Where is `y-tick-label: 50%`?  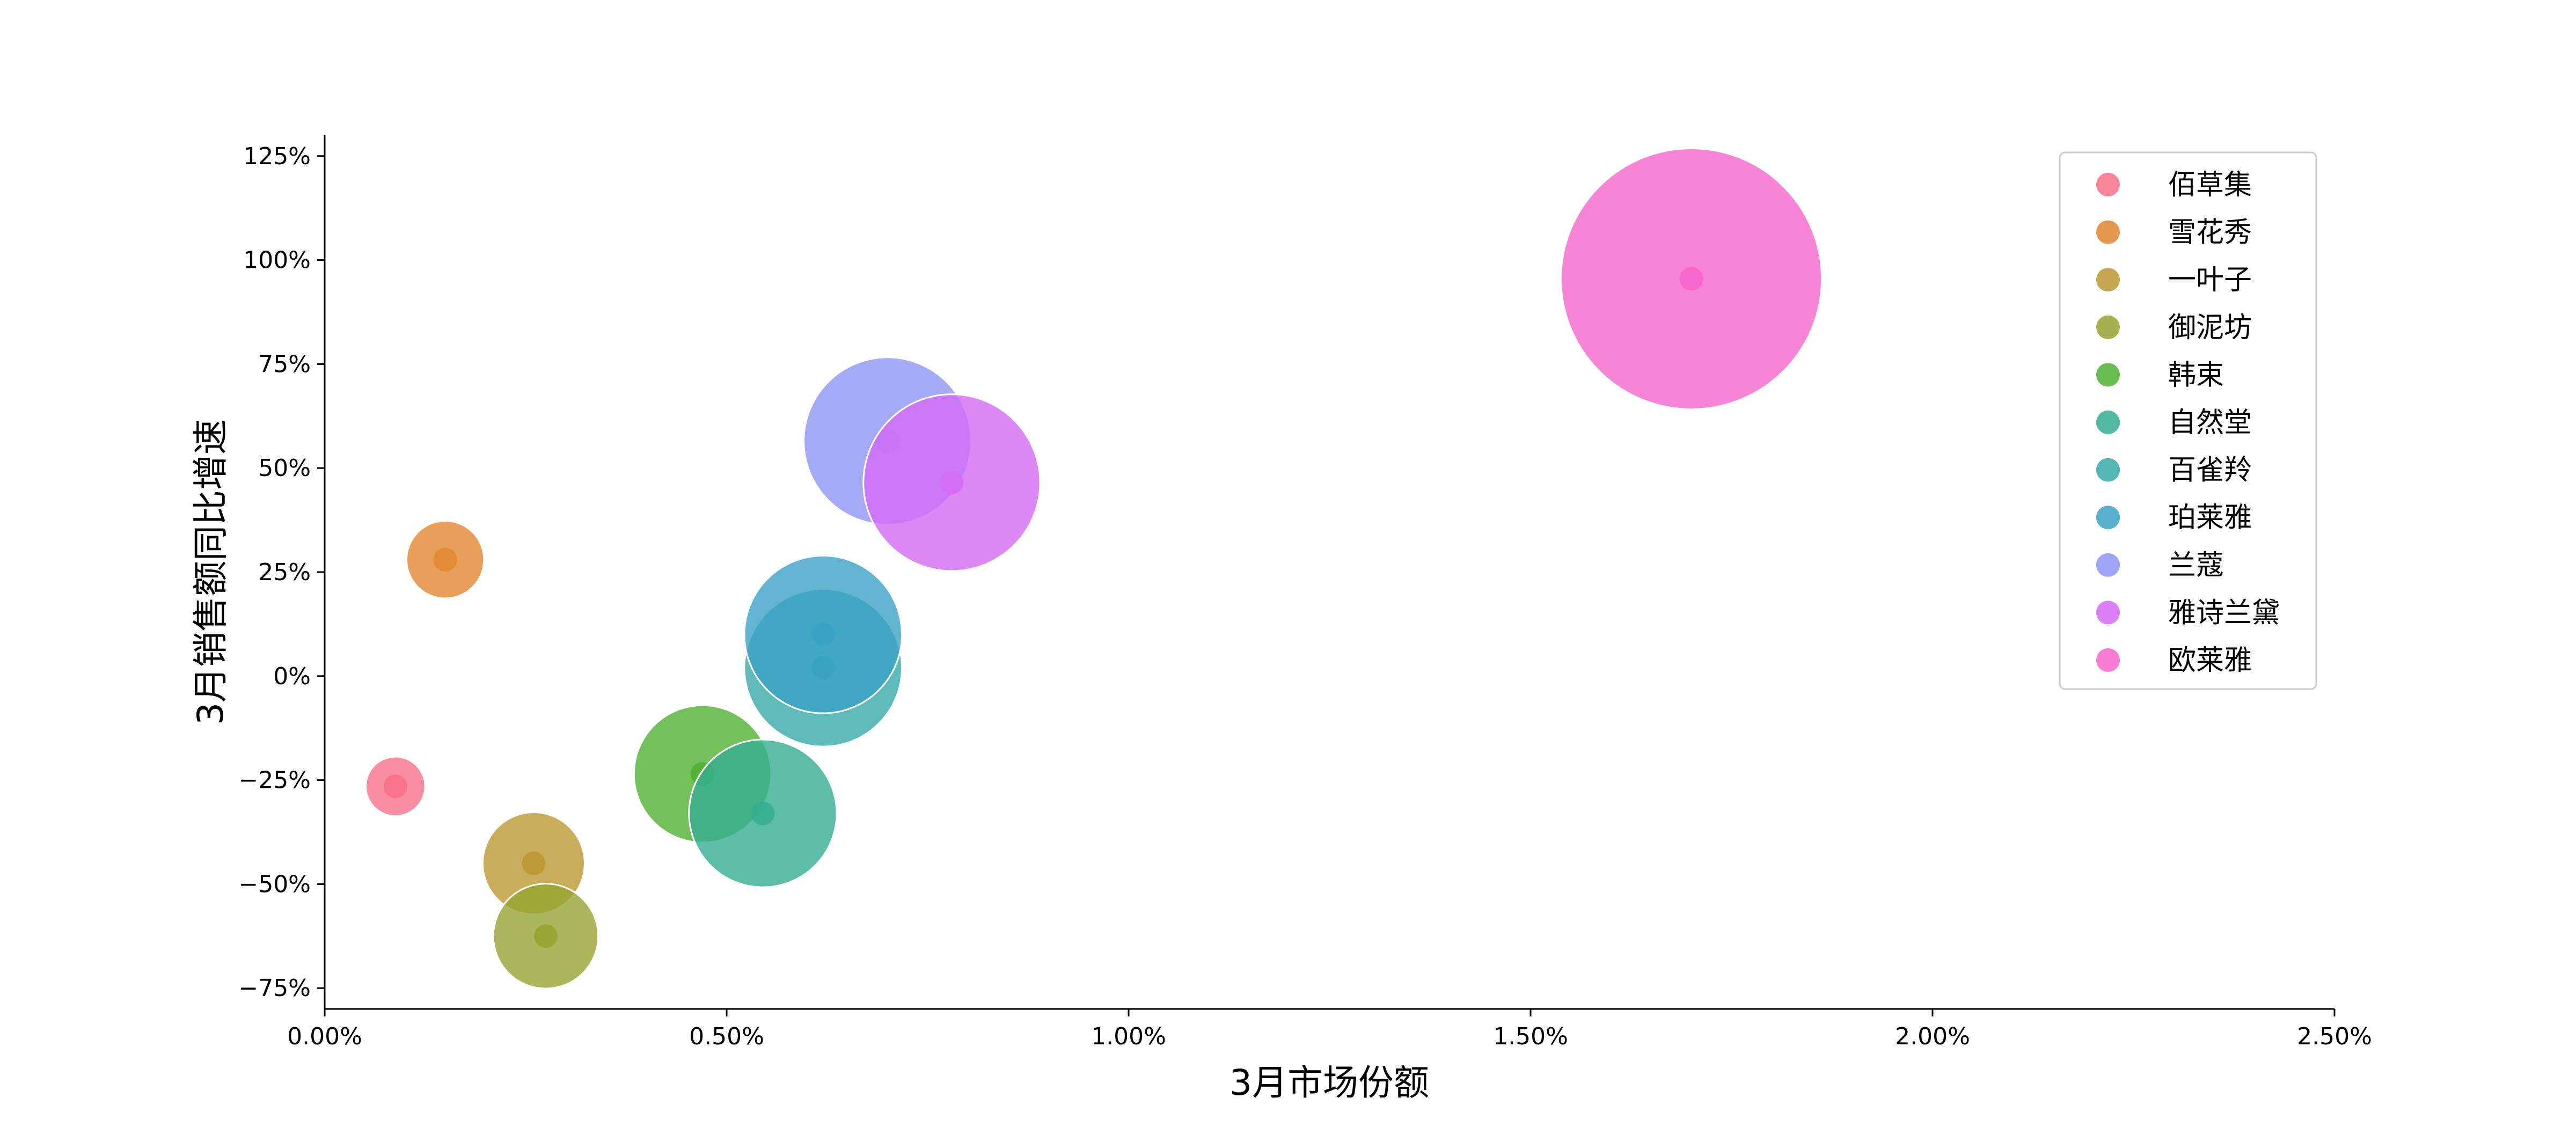 y-tick-label: 50% is located at coordinates (284, 468).